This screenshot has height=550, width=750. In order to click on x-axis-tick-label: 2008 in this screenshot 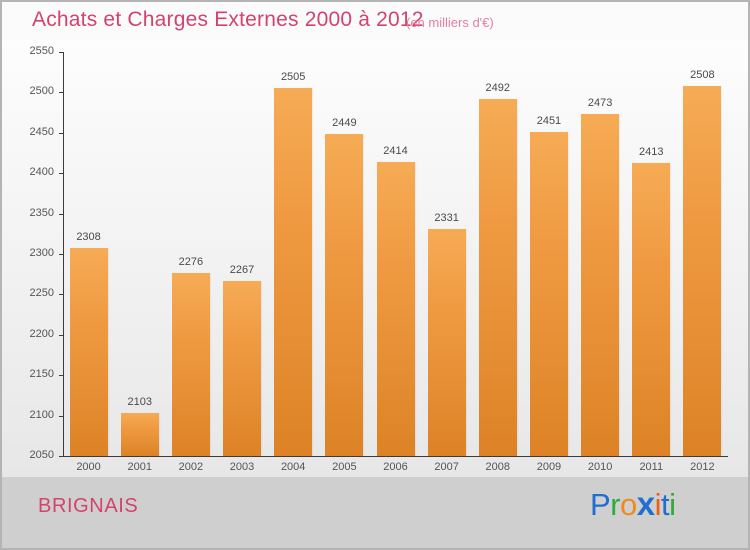, I will do `click(498, 467)`.